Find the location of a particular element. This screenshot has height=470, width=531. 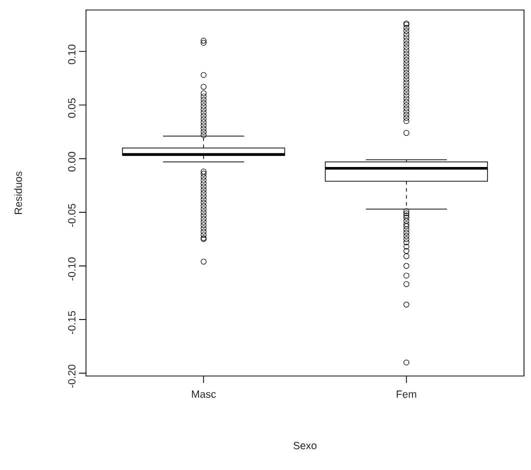

y-tick-label: -0.10 is located at coordinates (72, 268).